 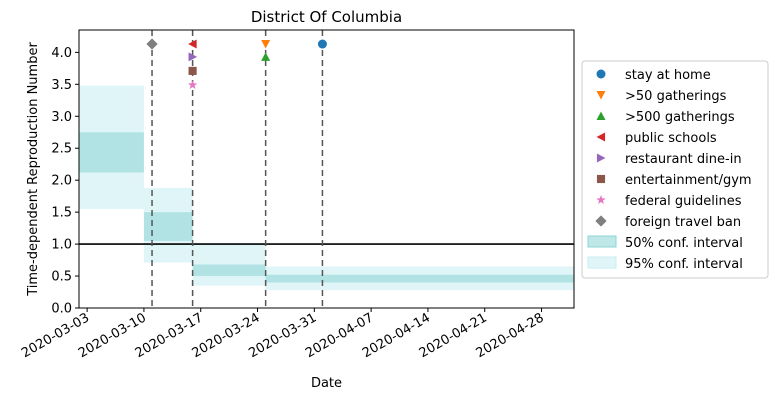 What do you see at coordinates (61, 53) in the screenshot?
I see `y-tick-label: 4.0` at bounding box center [61, 53].